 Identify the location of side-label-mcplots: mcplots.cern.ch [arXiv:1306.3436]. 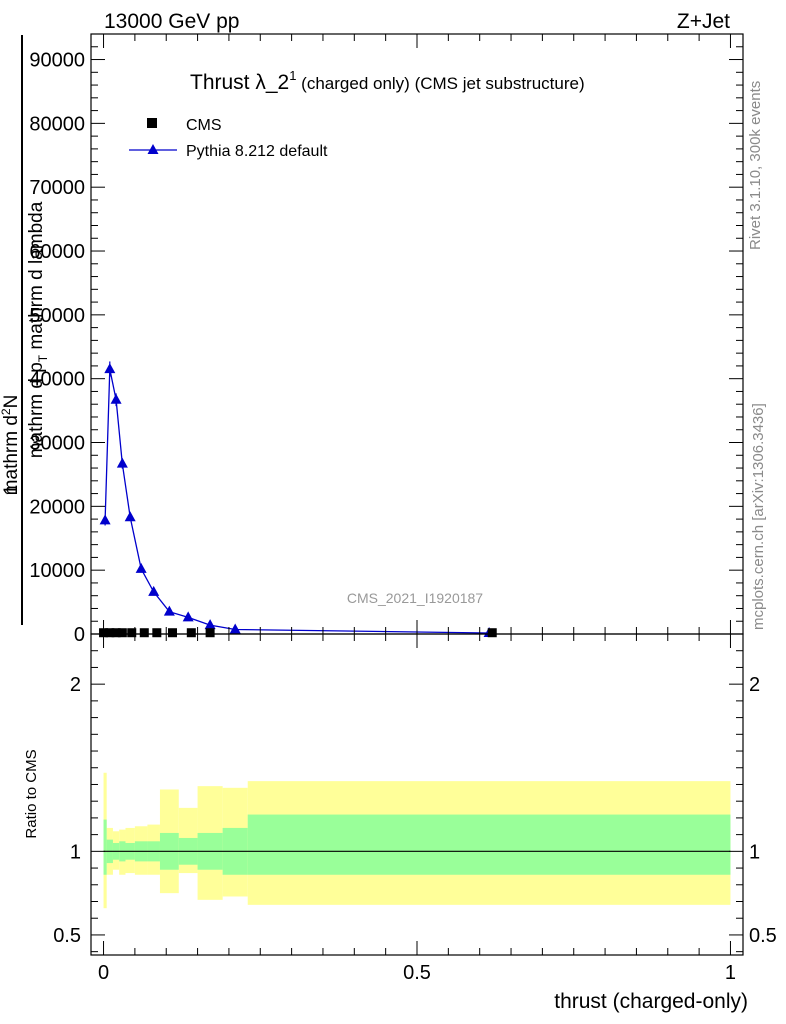
(758, 516).